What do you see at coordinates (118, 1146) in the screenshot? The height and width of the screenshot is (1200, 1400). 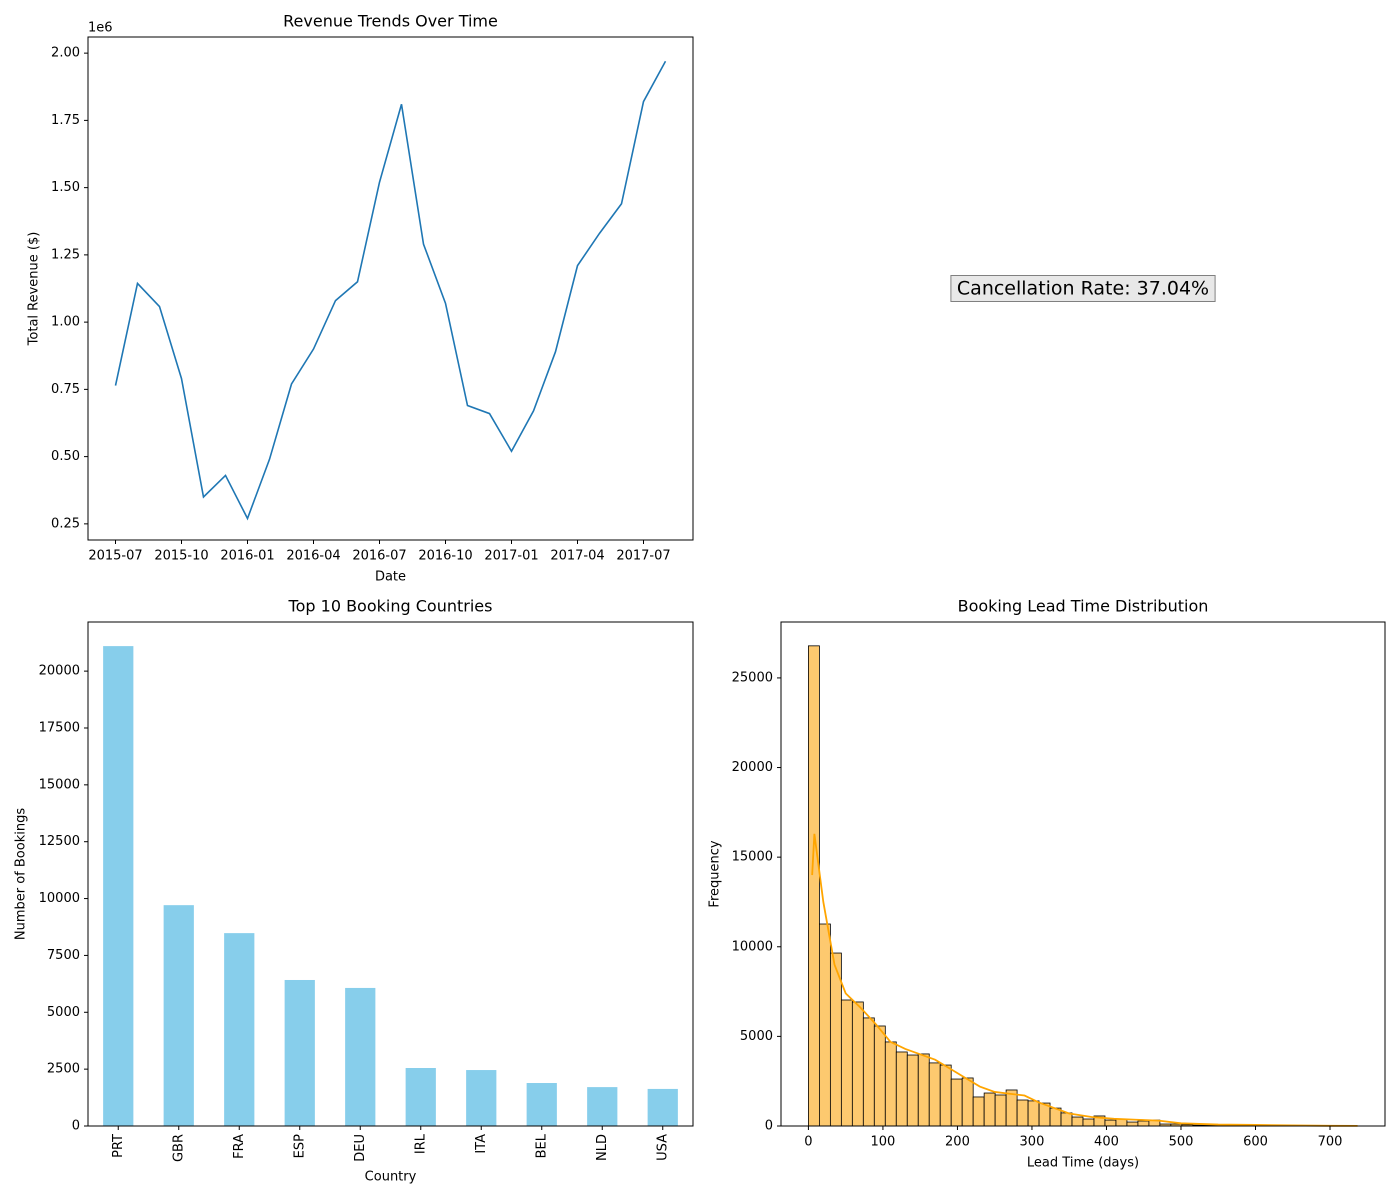 I see `x-tick-label: PRT` at bounding box center [118, 1146].